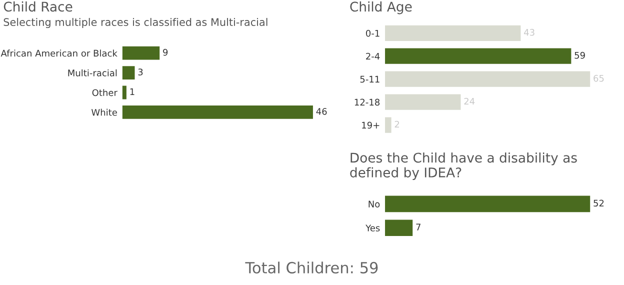 Image resolution: width=624 pixels, height=285 pixels. Describe the element at coordinates (59, 53) in the screenshot. I see `y-tick-label: African American or Black` at that location.